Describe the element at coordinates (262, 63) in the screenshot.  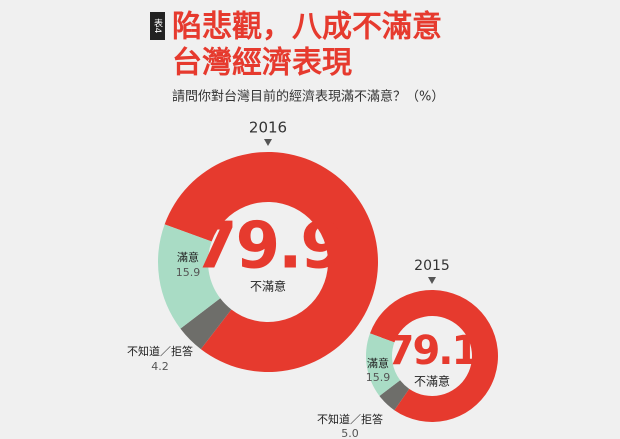
I see `title-line: 台灣經濟表現` at that location.